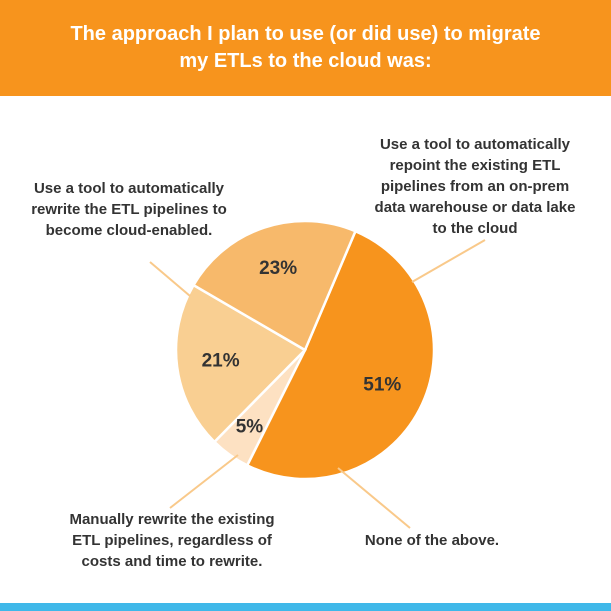 This screenshot has height=611, width=611. I want to click on leader-line-repoint, so click(448, 261).